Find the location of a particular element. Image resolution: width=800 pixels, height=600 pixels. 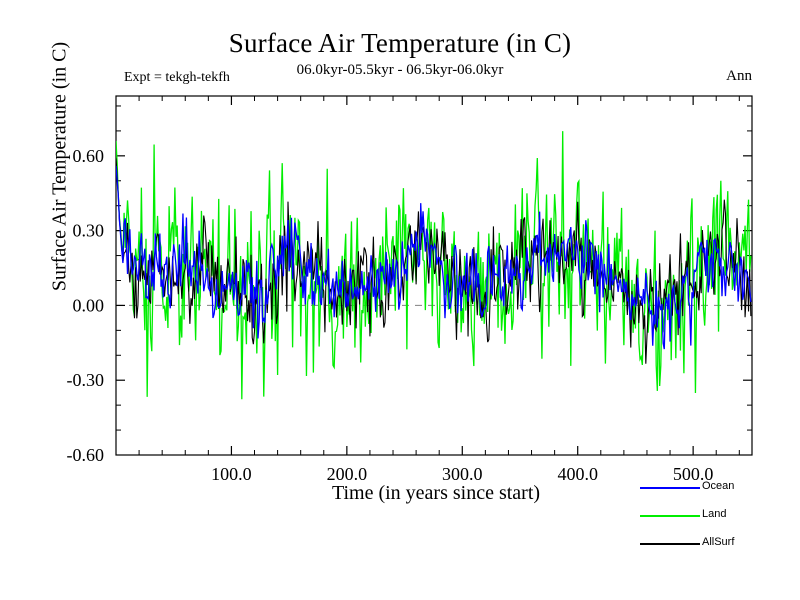

legend-item-allsurf: AllSurf is located at coordinates (715, 551).